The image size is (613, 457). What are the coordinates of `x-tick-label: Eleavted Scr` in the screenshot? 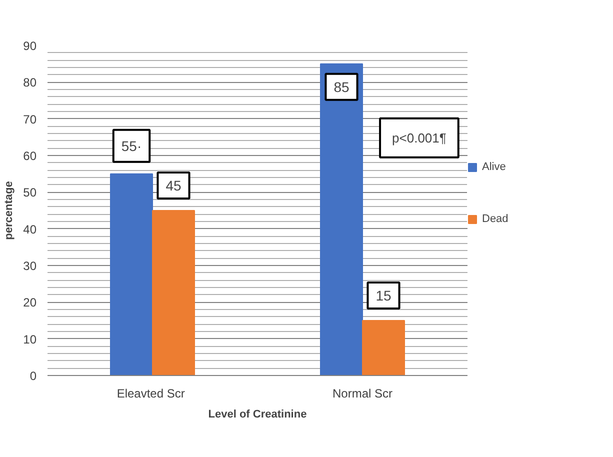 It's located at (150, 393).